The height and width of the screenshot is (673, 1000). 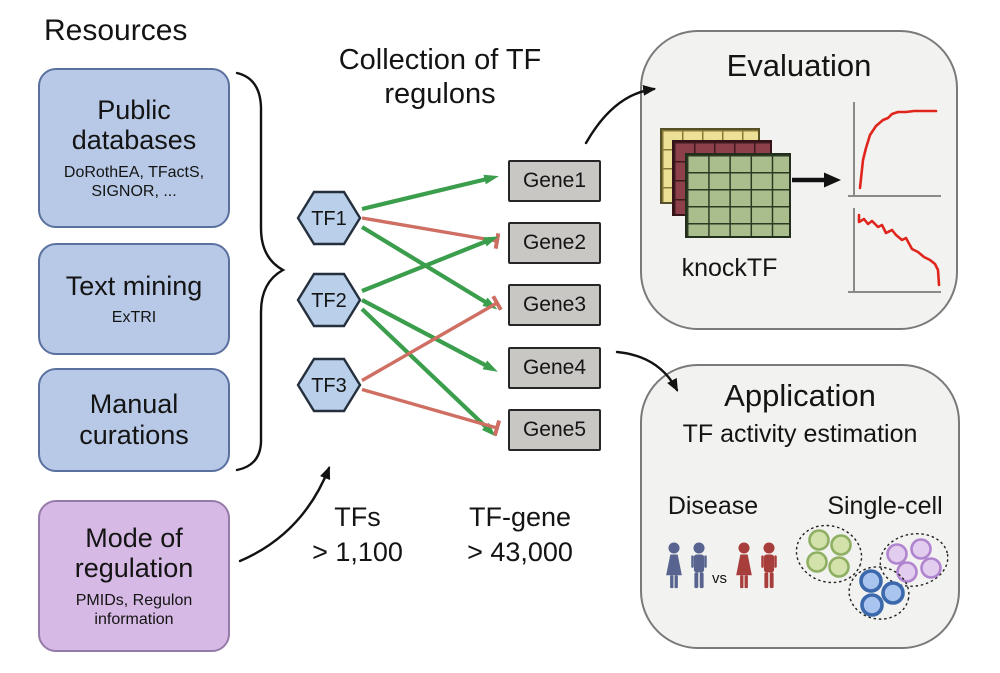 What do you see at coordinates (357, 535) in the screenshot?
I see `stat-tfs: TFs > 1,100` at bounding box center [357, 535].